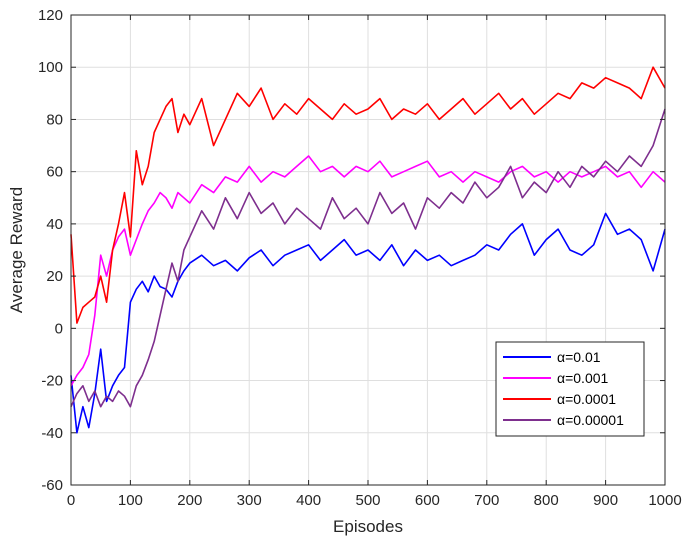 The image size is (689, 544). I want to click on legend-label: α=0.0001, so click(586, 399).